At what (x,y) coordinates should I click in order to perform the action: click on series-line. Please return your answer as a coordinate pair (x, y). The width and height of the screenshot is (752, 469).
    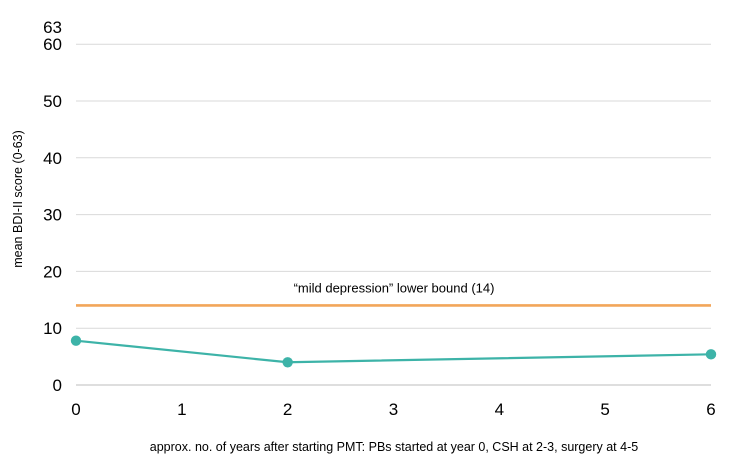
    Looking at the image, I should click on (393, 351).